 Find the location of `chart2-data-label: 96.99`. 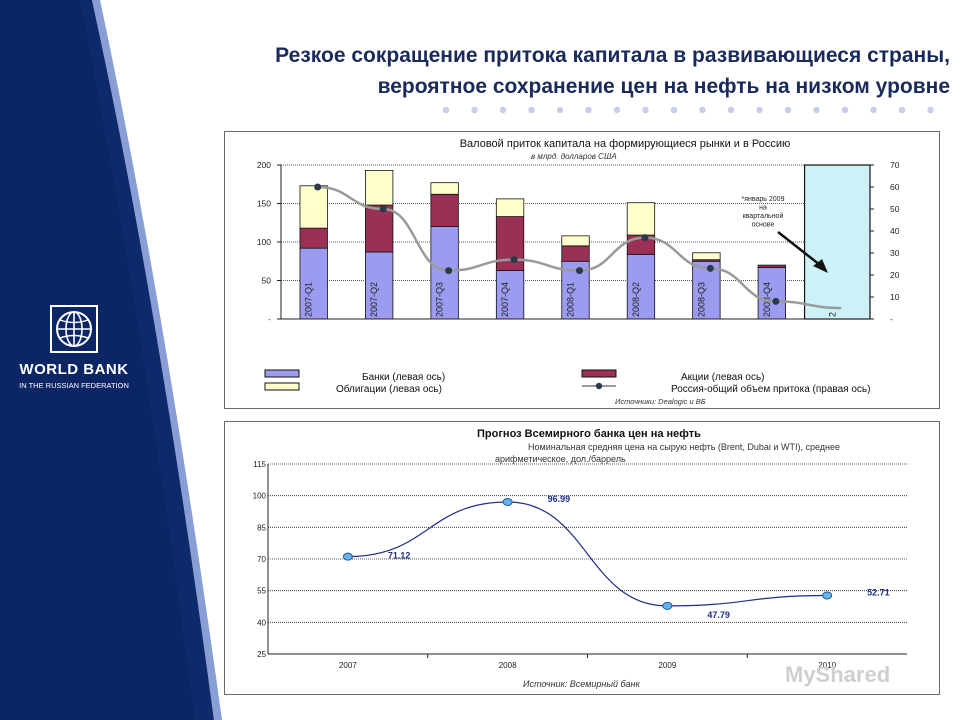

chart2-data-label: 96.99 is located at coordinates (559, 499).